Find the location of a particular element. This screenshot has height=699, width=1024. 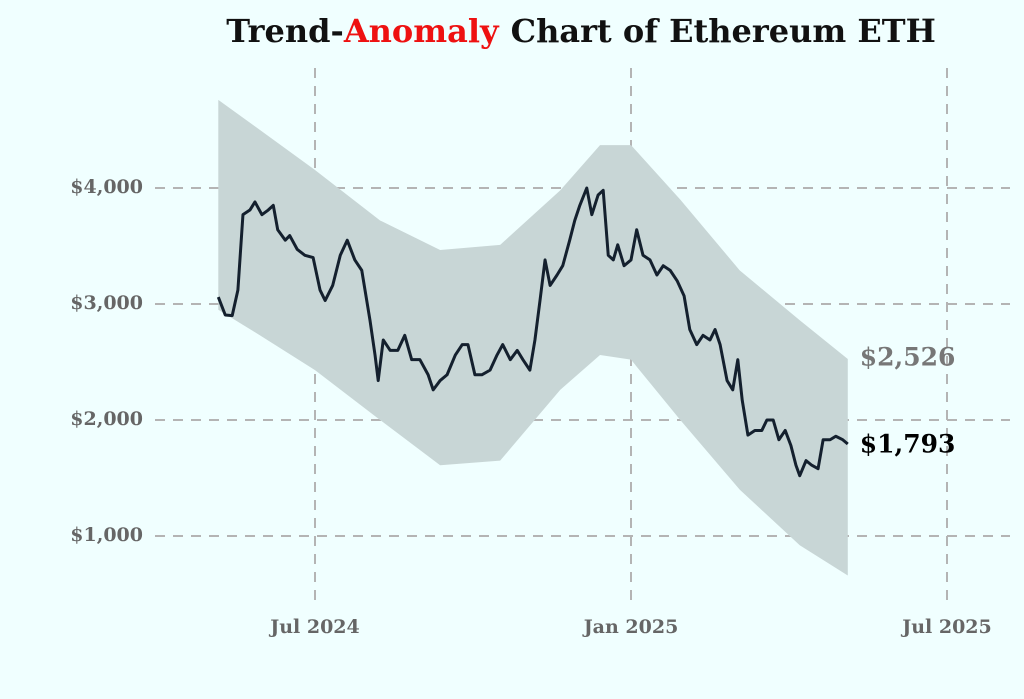

title-part: Trend- is located at coordinates (285, 31).